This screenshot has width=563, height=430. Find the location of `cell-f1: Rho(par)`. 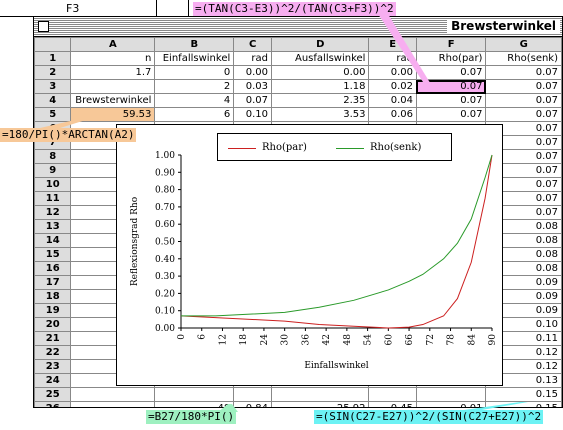

cell-f1: Rho(par) is located at coordinates (451, 58).